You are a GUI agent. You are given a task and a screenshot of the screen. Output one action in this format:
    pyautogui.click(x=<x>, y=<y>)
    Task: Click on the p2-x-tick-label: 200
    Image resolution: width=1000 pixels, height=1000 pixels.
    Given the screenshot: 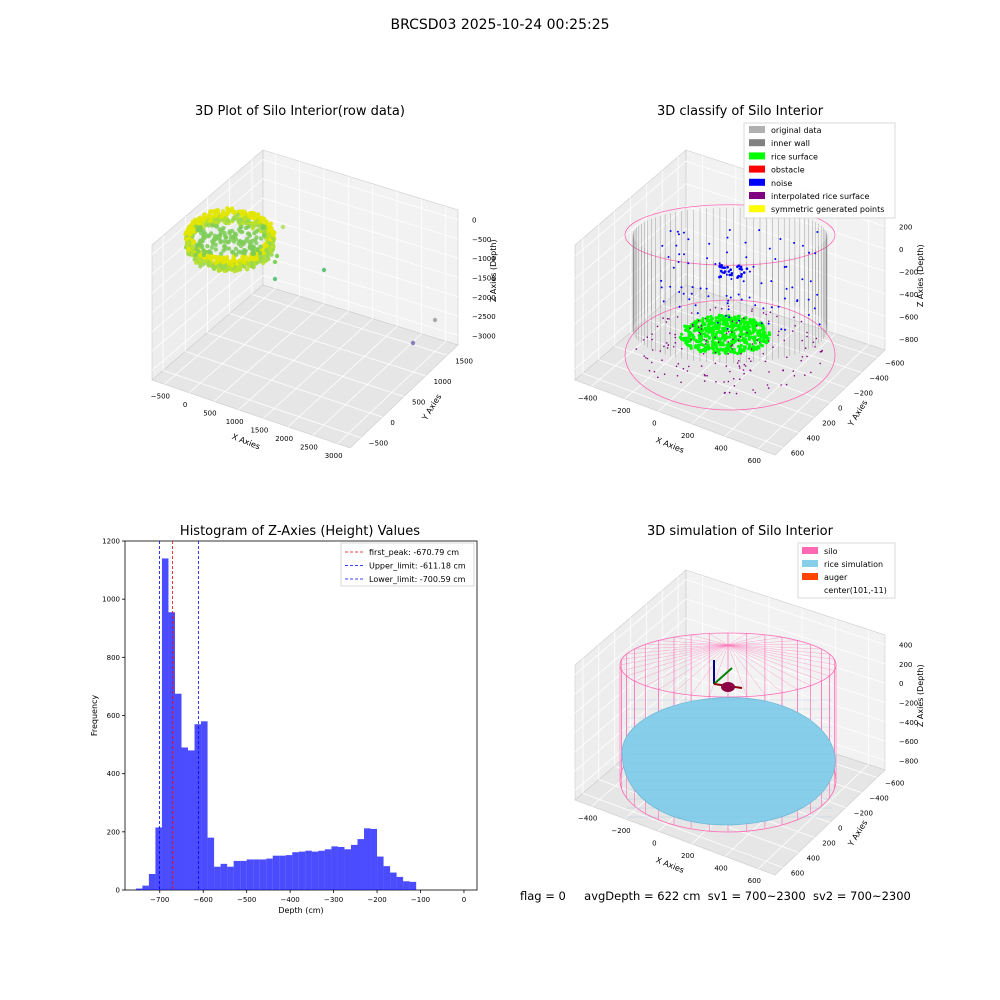 What is the action you would take?
    pyautogui.click(x=687, y=436)
    